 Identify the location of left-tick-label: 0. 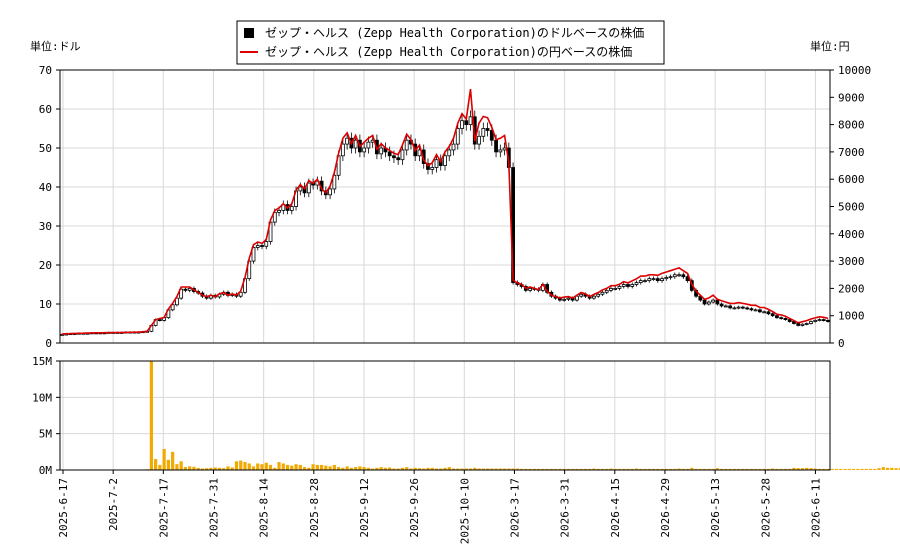
(48, 343).